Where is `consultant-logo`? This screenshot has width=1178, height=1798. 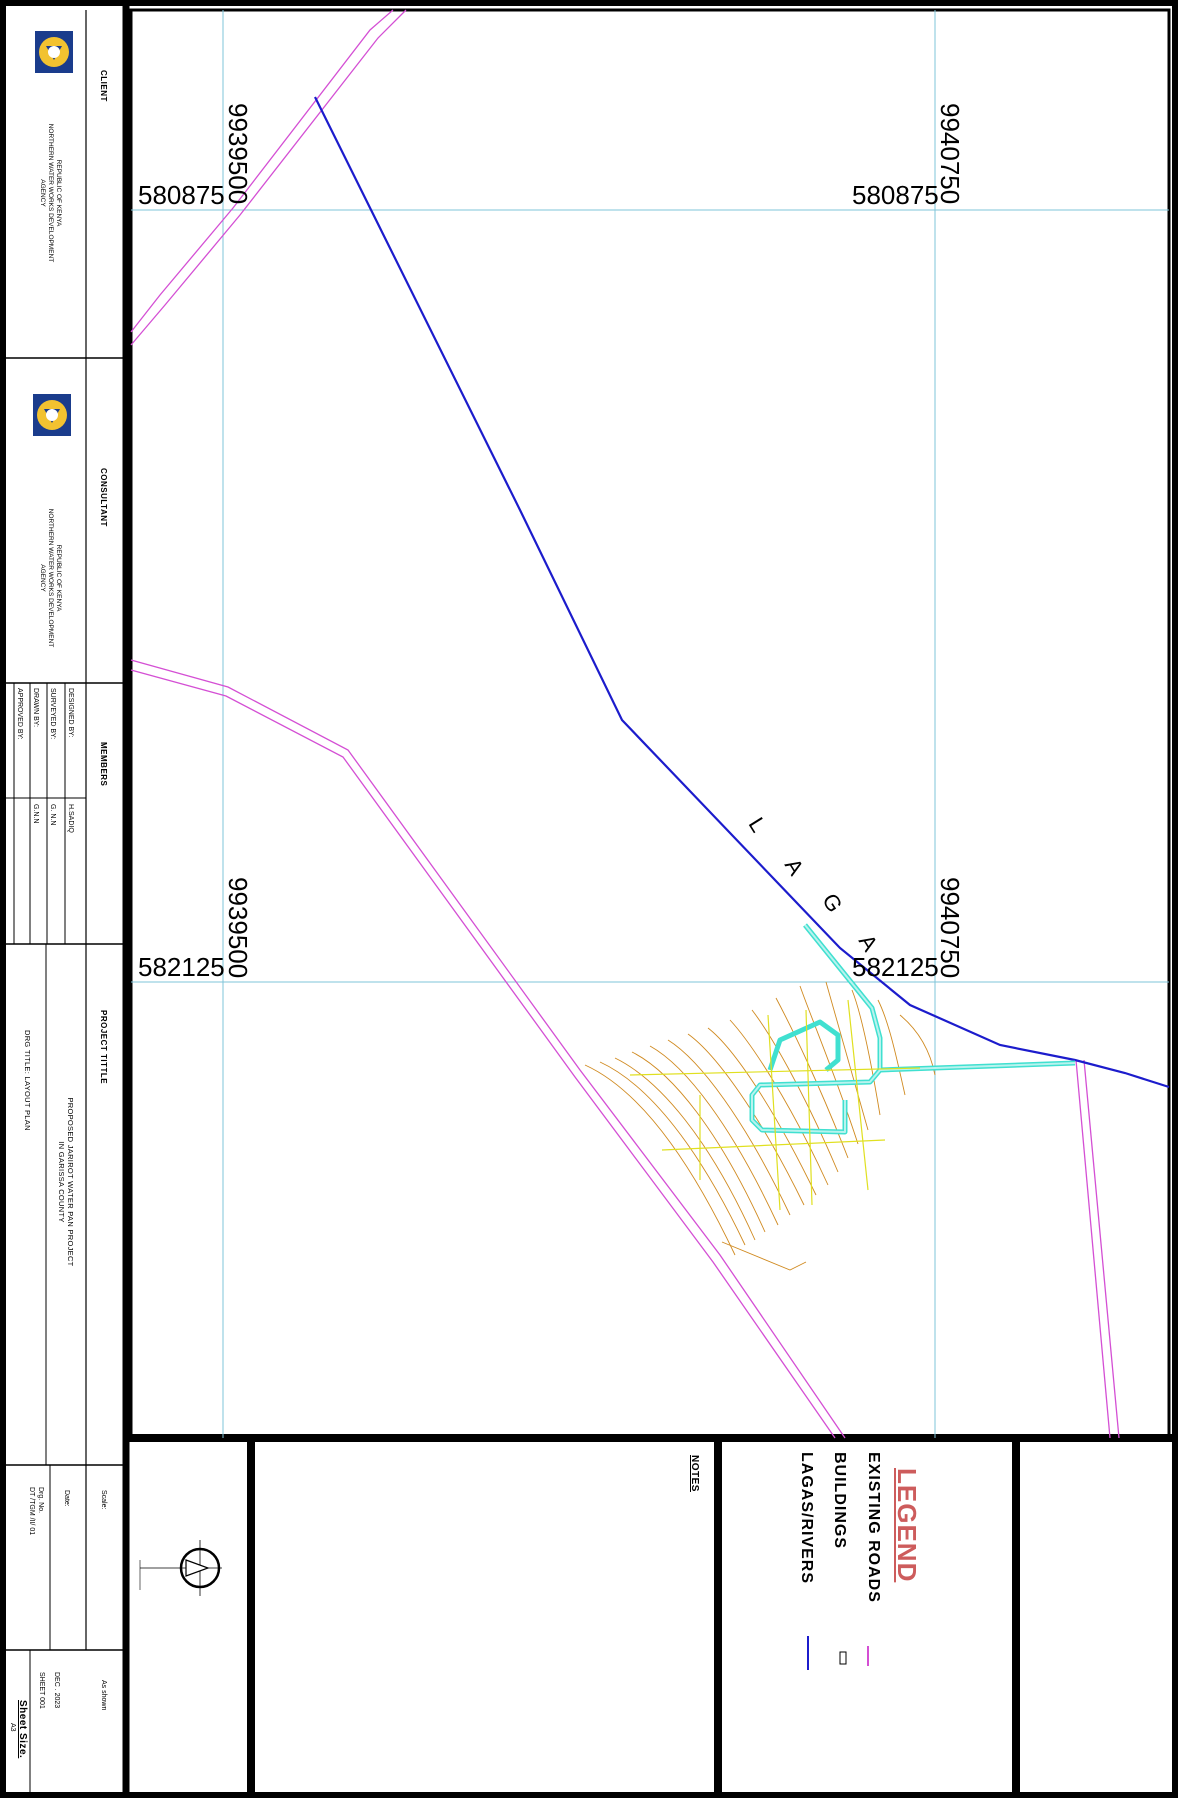 consultant-logo is located at coordinates (52, 415).